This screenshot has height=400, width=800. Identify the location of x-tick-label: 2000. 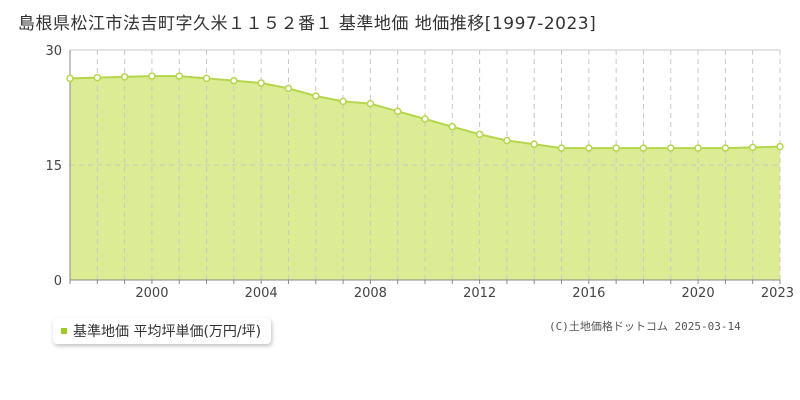
(151, 293).